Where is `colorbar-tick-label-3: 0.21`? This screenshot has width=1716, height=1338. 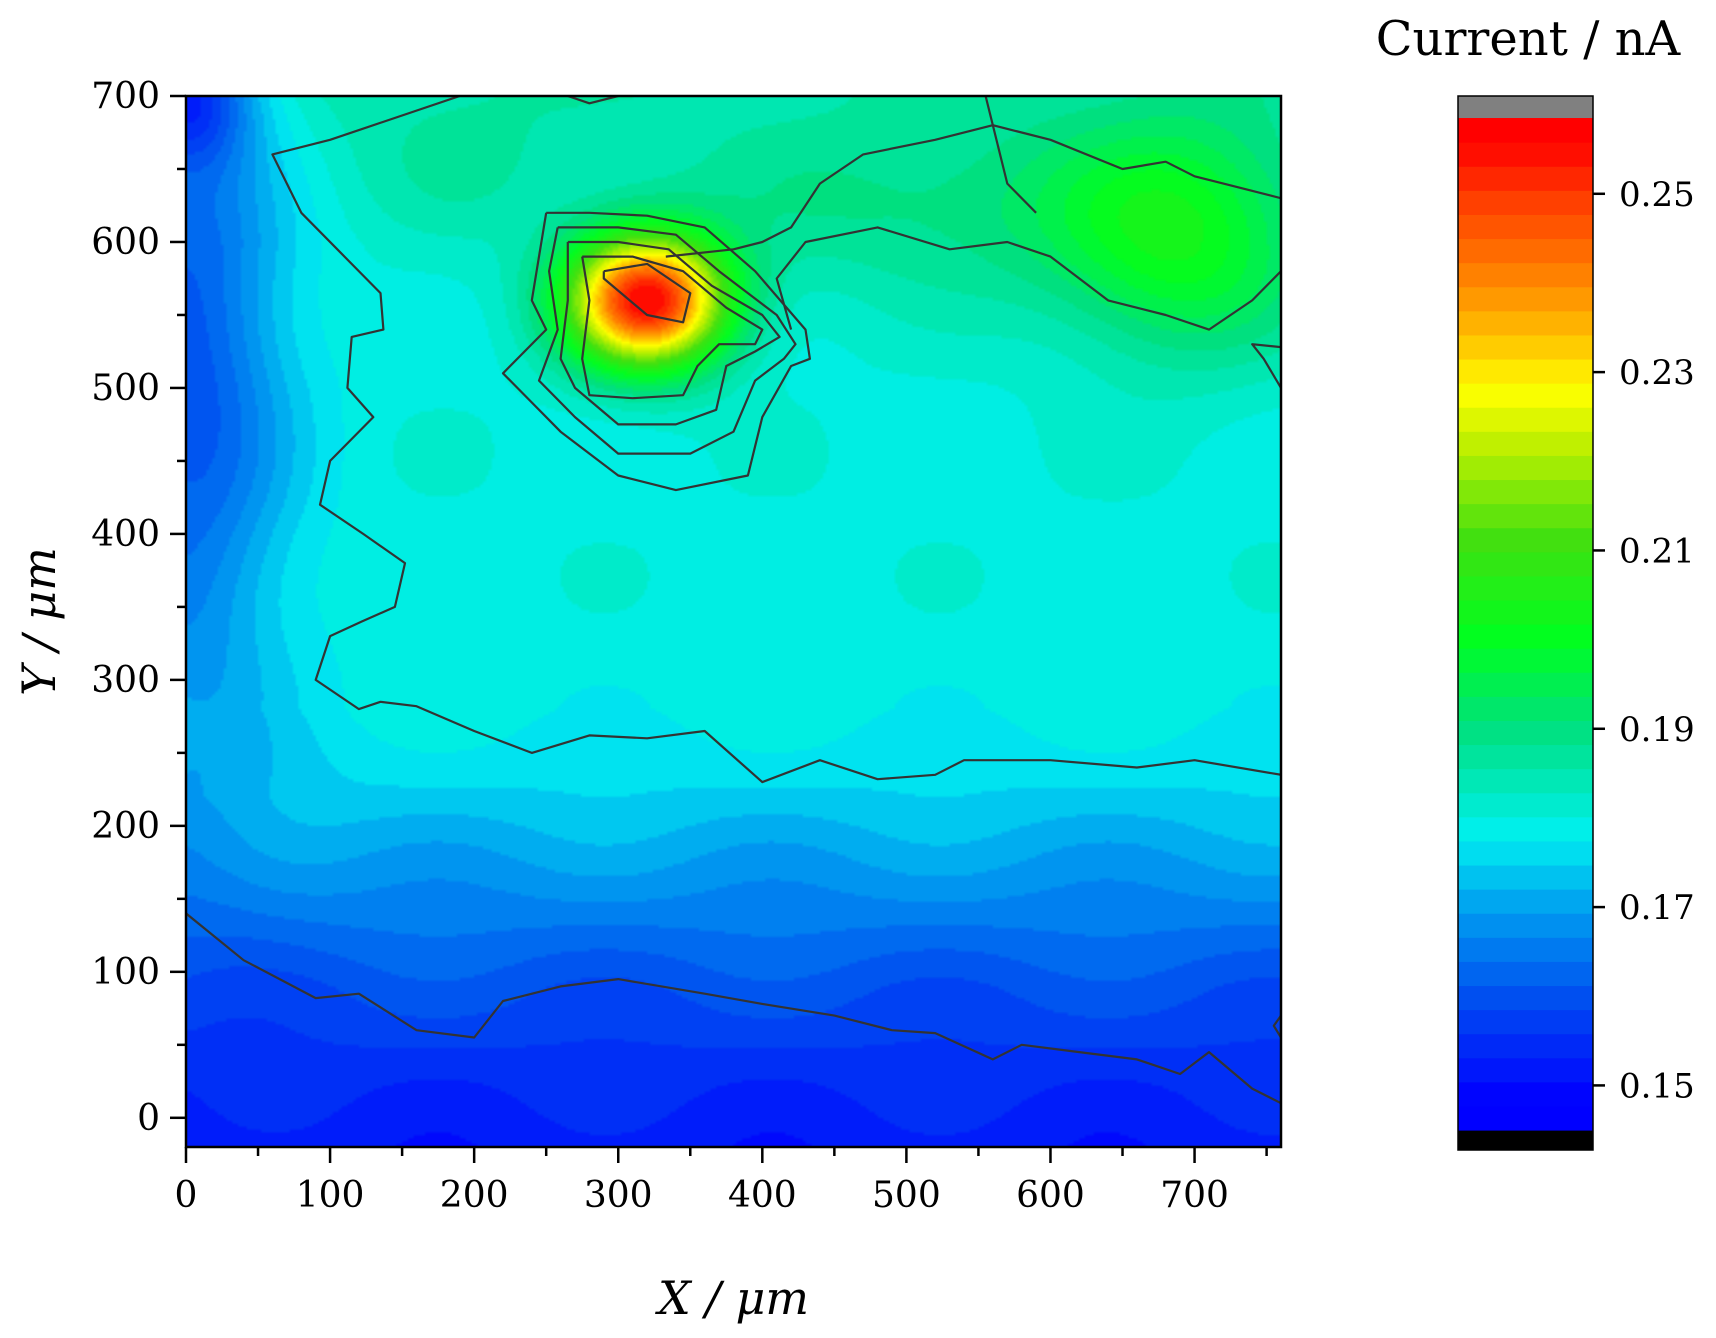
colorbar-tick-label-3: 0.21 is located at coordinates (1657, 551).